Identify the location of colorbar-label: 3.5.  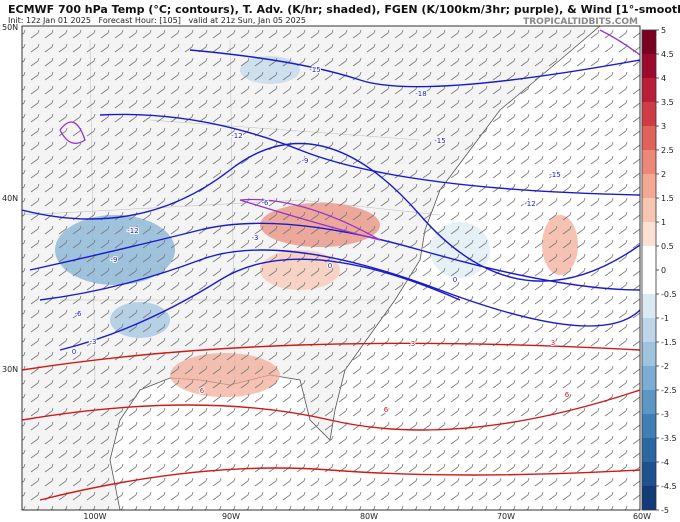
(667, 102).